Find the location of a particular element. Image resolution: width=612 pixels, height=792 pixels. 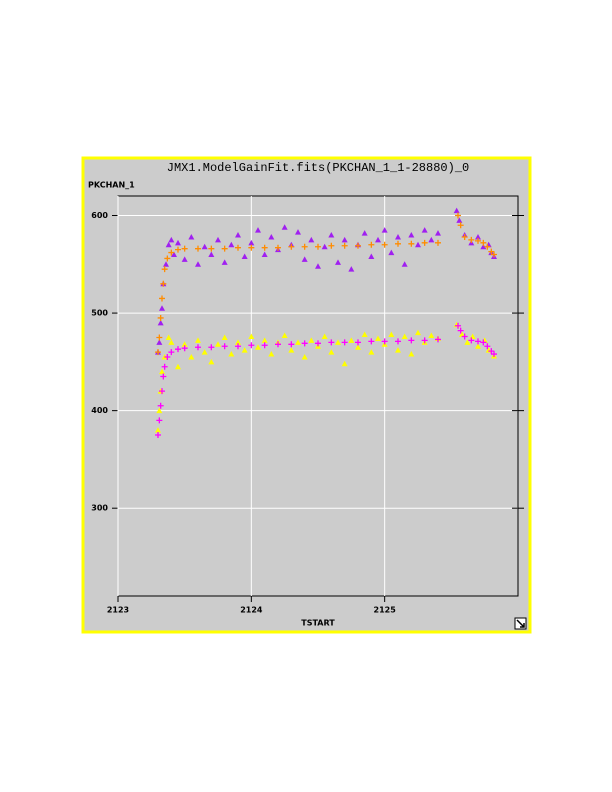

series is located at coordinates (326, 284).